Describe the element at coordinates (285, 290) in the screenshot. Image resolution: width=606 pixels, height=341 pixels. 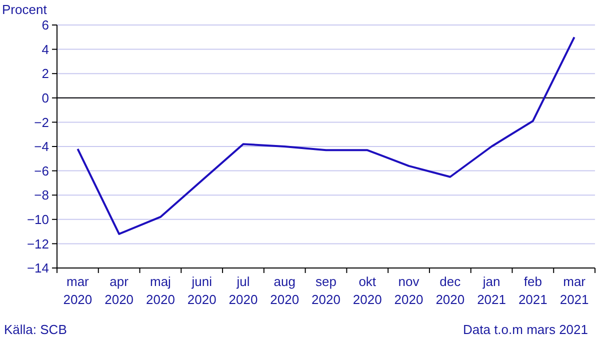
I see `x-tick-label: aug 2020` at that location.